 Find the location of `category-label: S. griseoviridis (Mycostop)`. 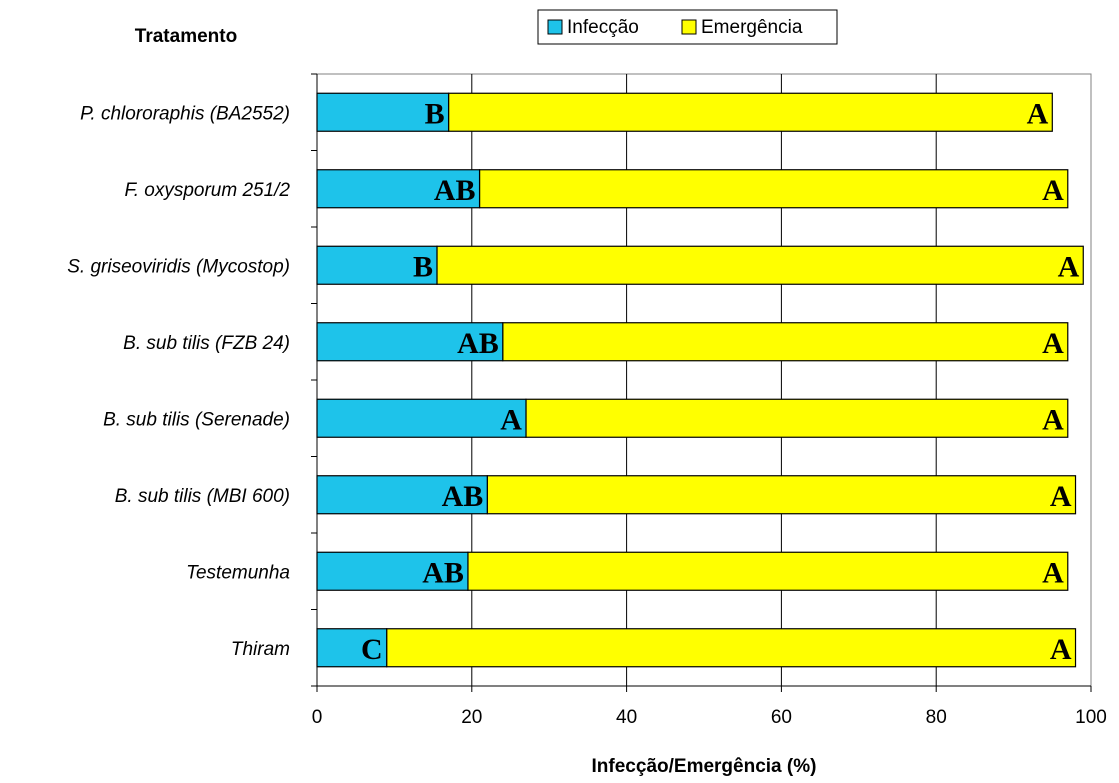

category-label: S. griseoviridis (Mycostop) is located at coordinates (178, 266).